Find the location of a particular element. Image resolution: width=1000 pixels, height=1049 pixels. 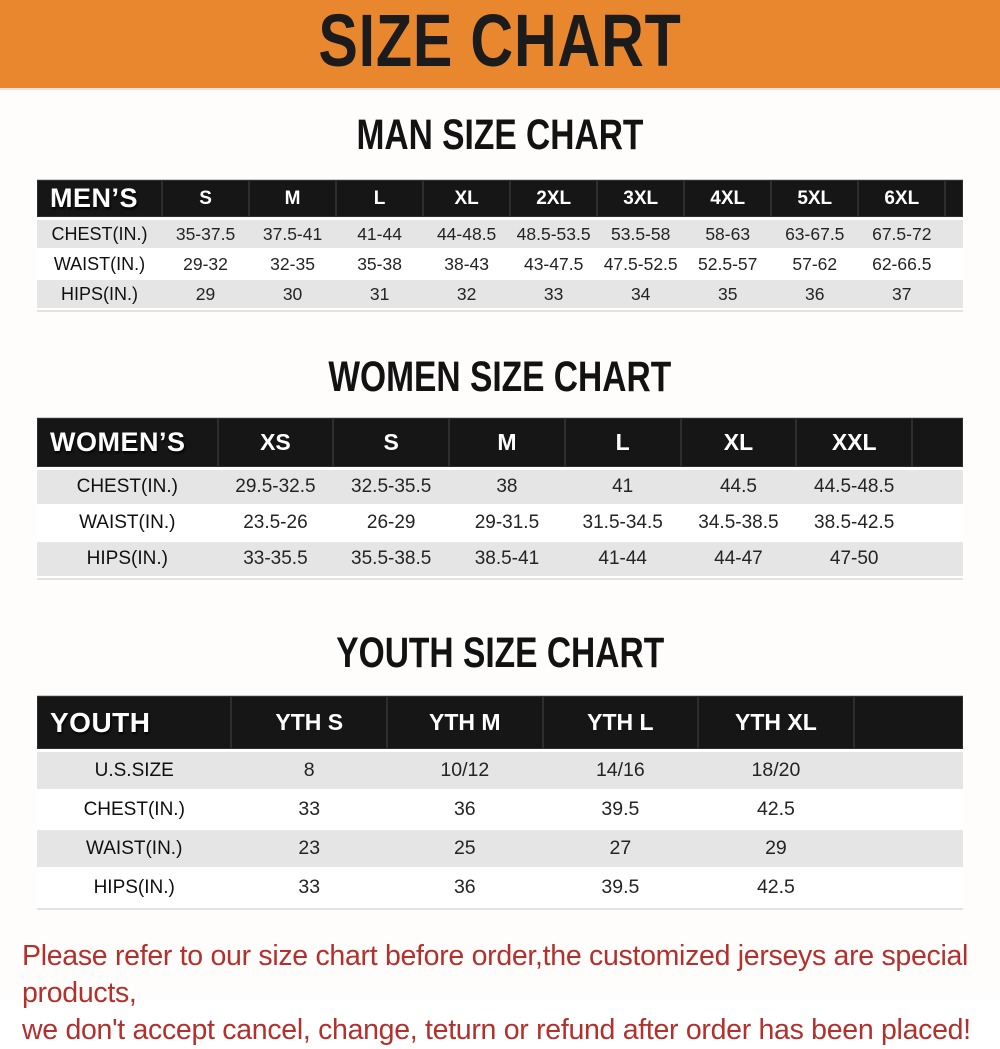

table-cell: 31 is located at coordinates (380, 295).